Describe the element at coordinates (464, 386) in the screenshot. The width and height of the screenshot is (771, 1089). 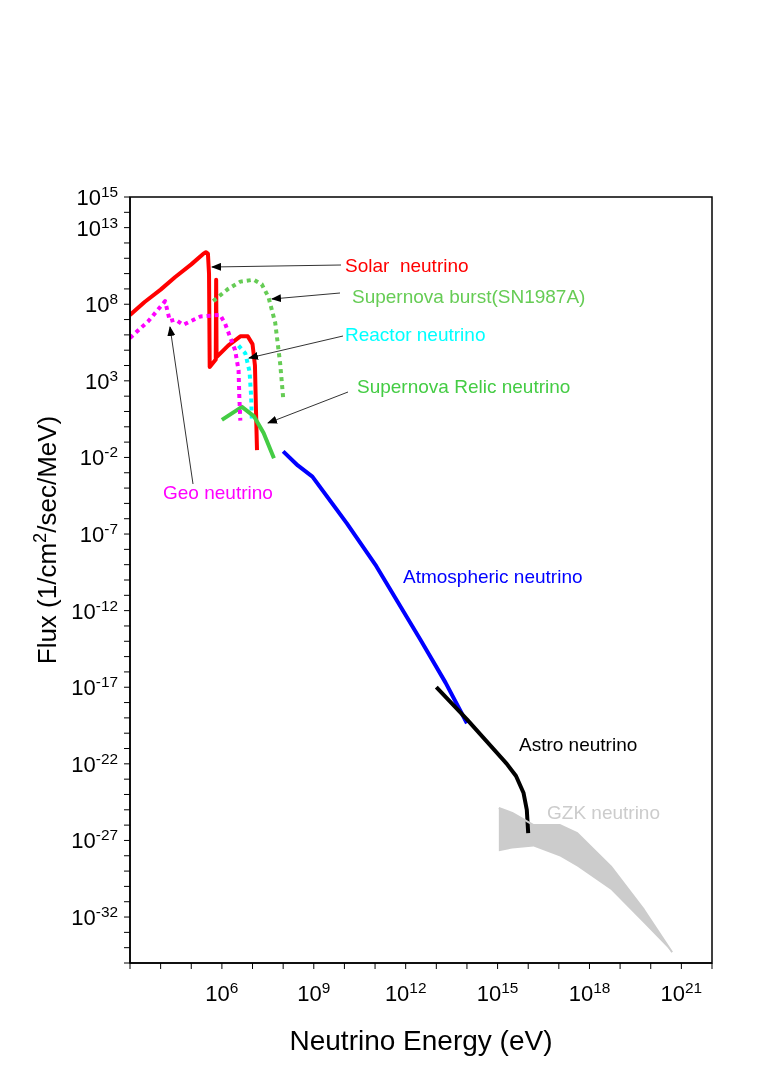
I see `text: Supernova Relic neutrino` at that location.